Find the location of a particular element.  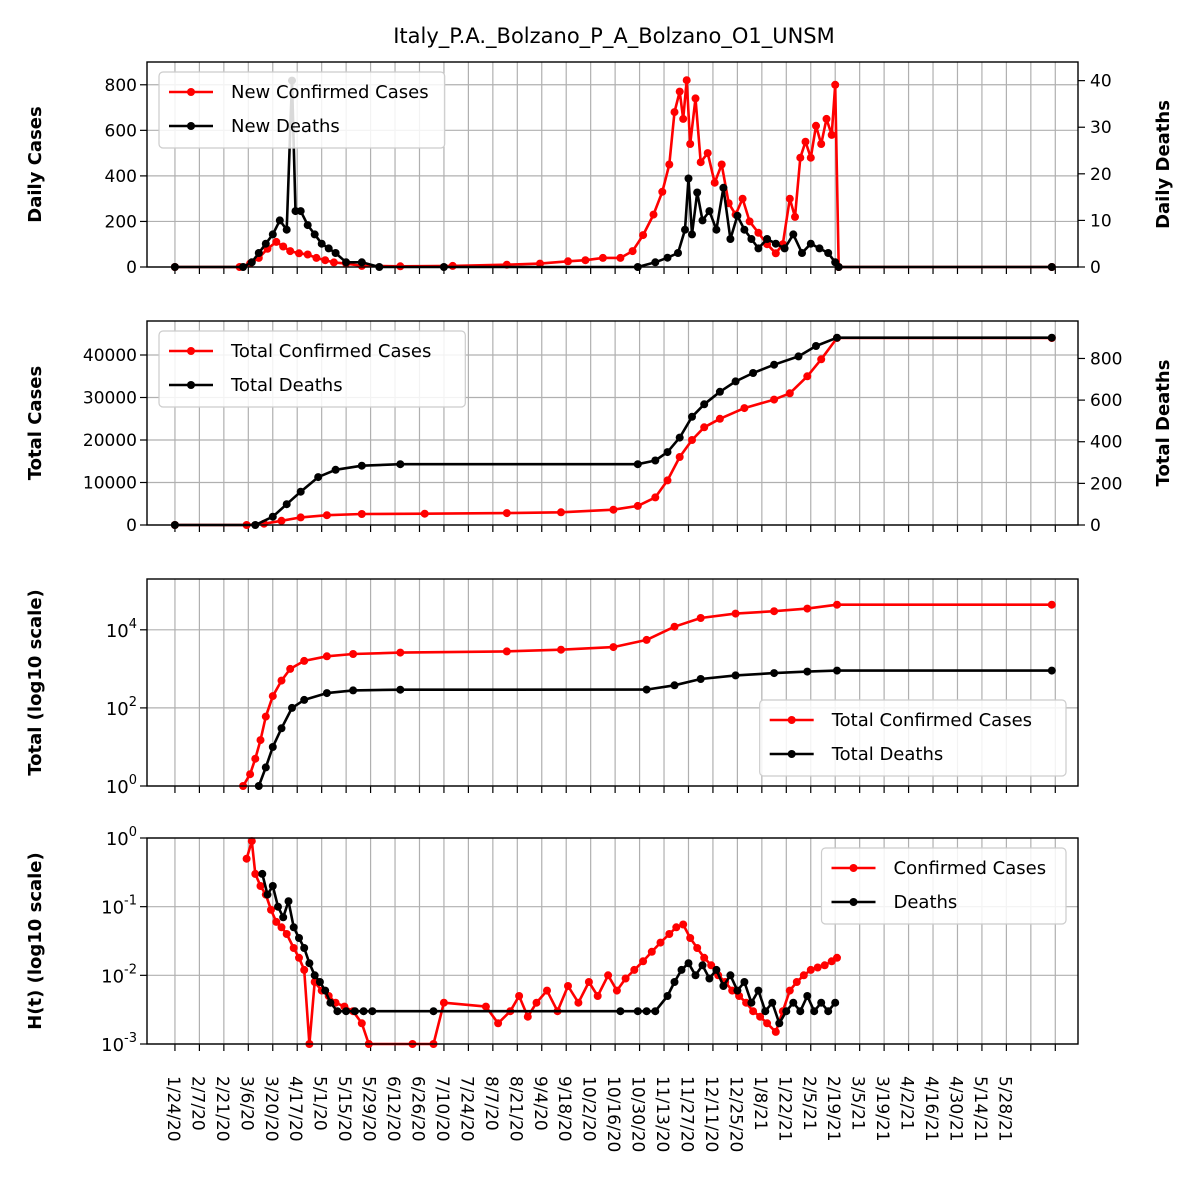

y2-tick-label: 0 is located at coordinates (1095, 526).